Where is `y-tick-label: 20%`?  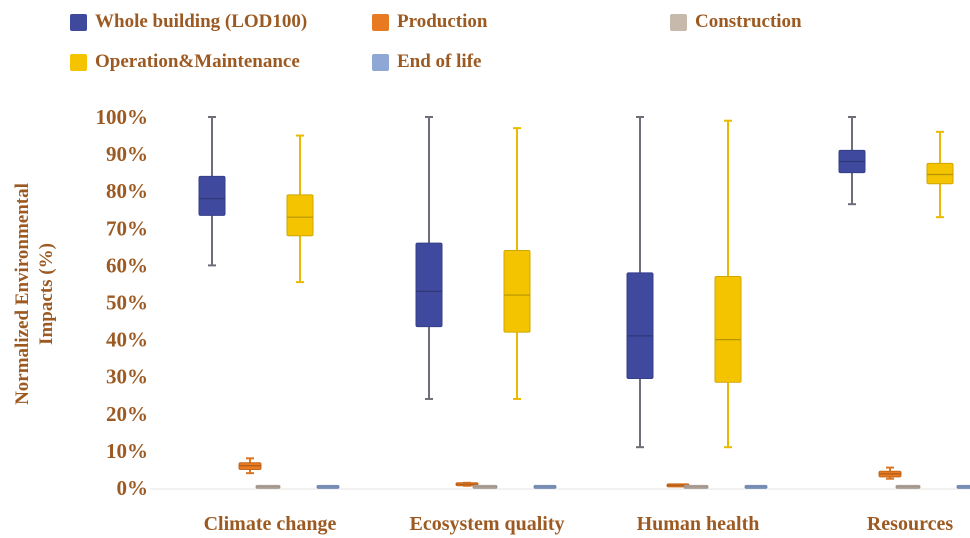 y-tick-label: 20% is located at coordinates (127, 414).